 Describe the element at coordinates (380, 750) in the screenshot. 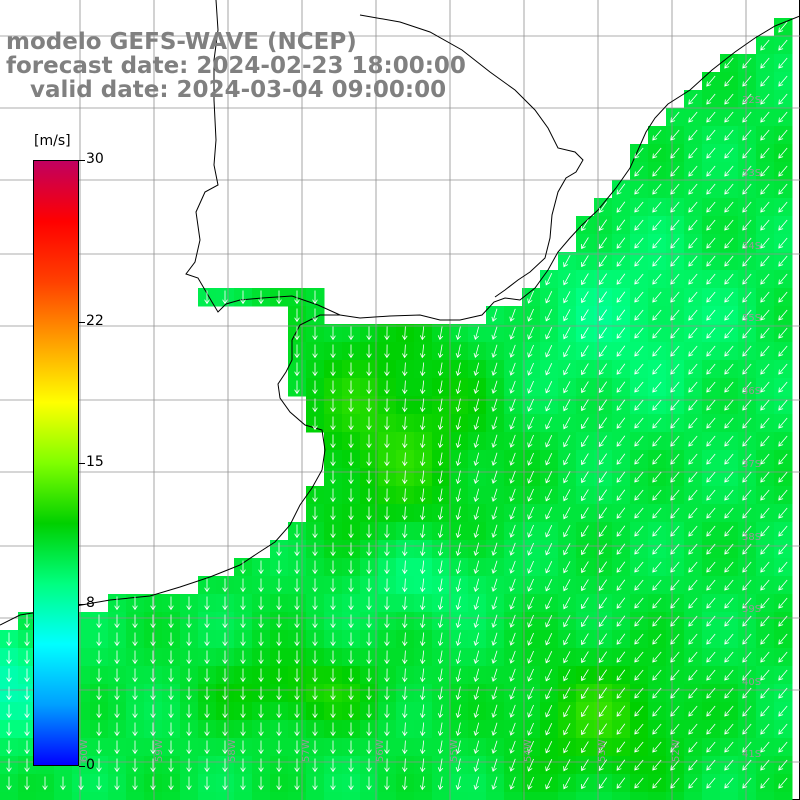

I see `longitude-labels: 60W 59W 58W 57W 56W 55W 54W 53W 52W` at that location.